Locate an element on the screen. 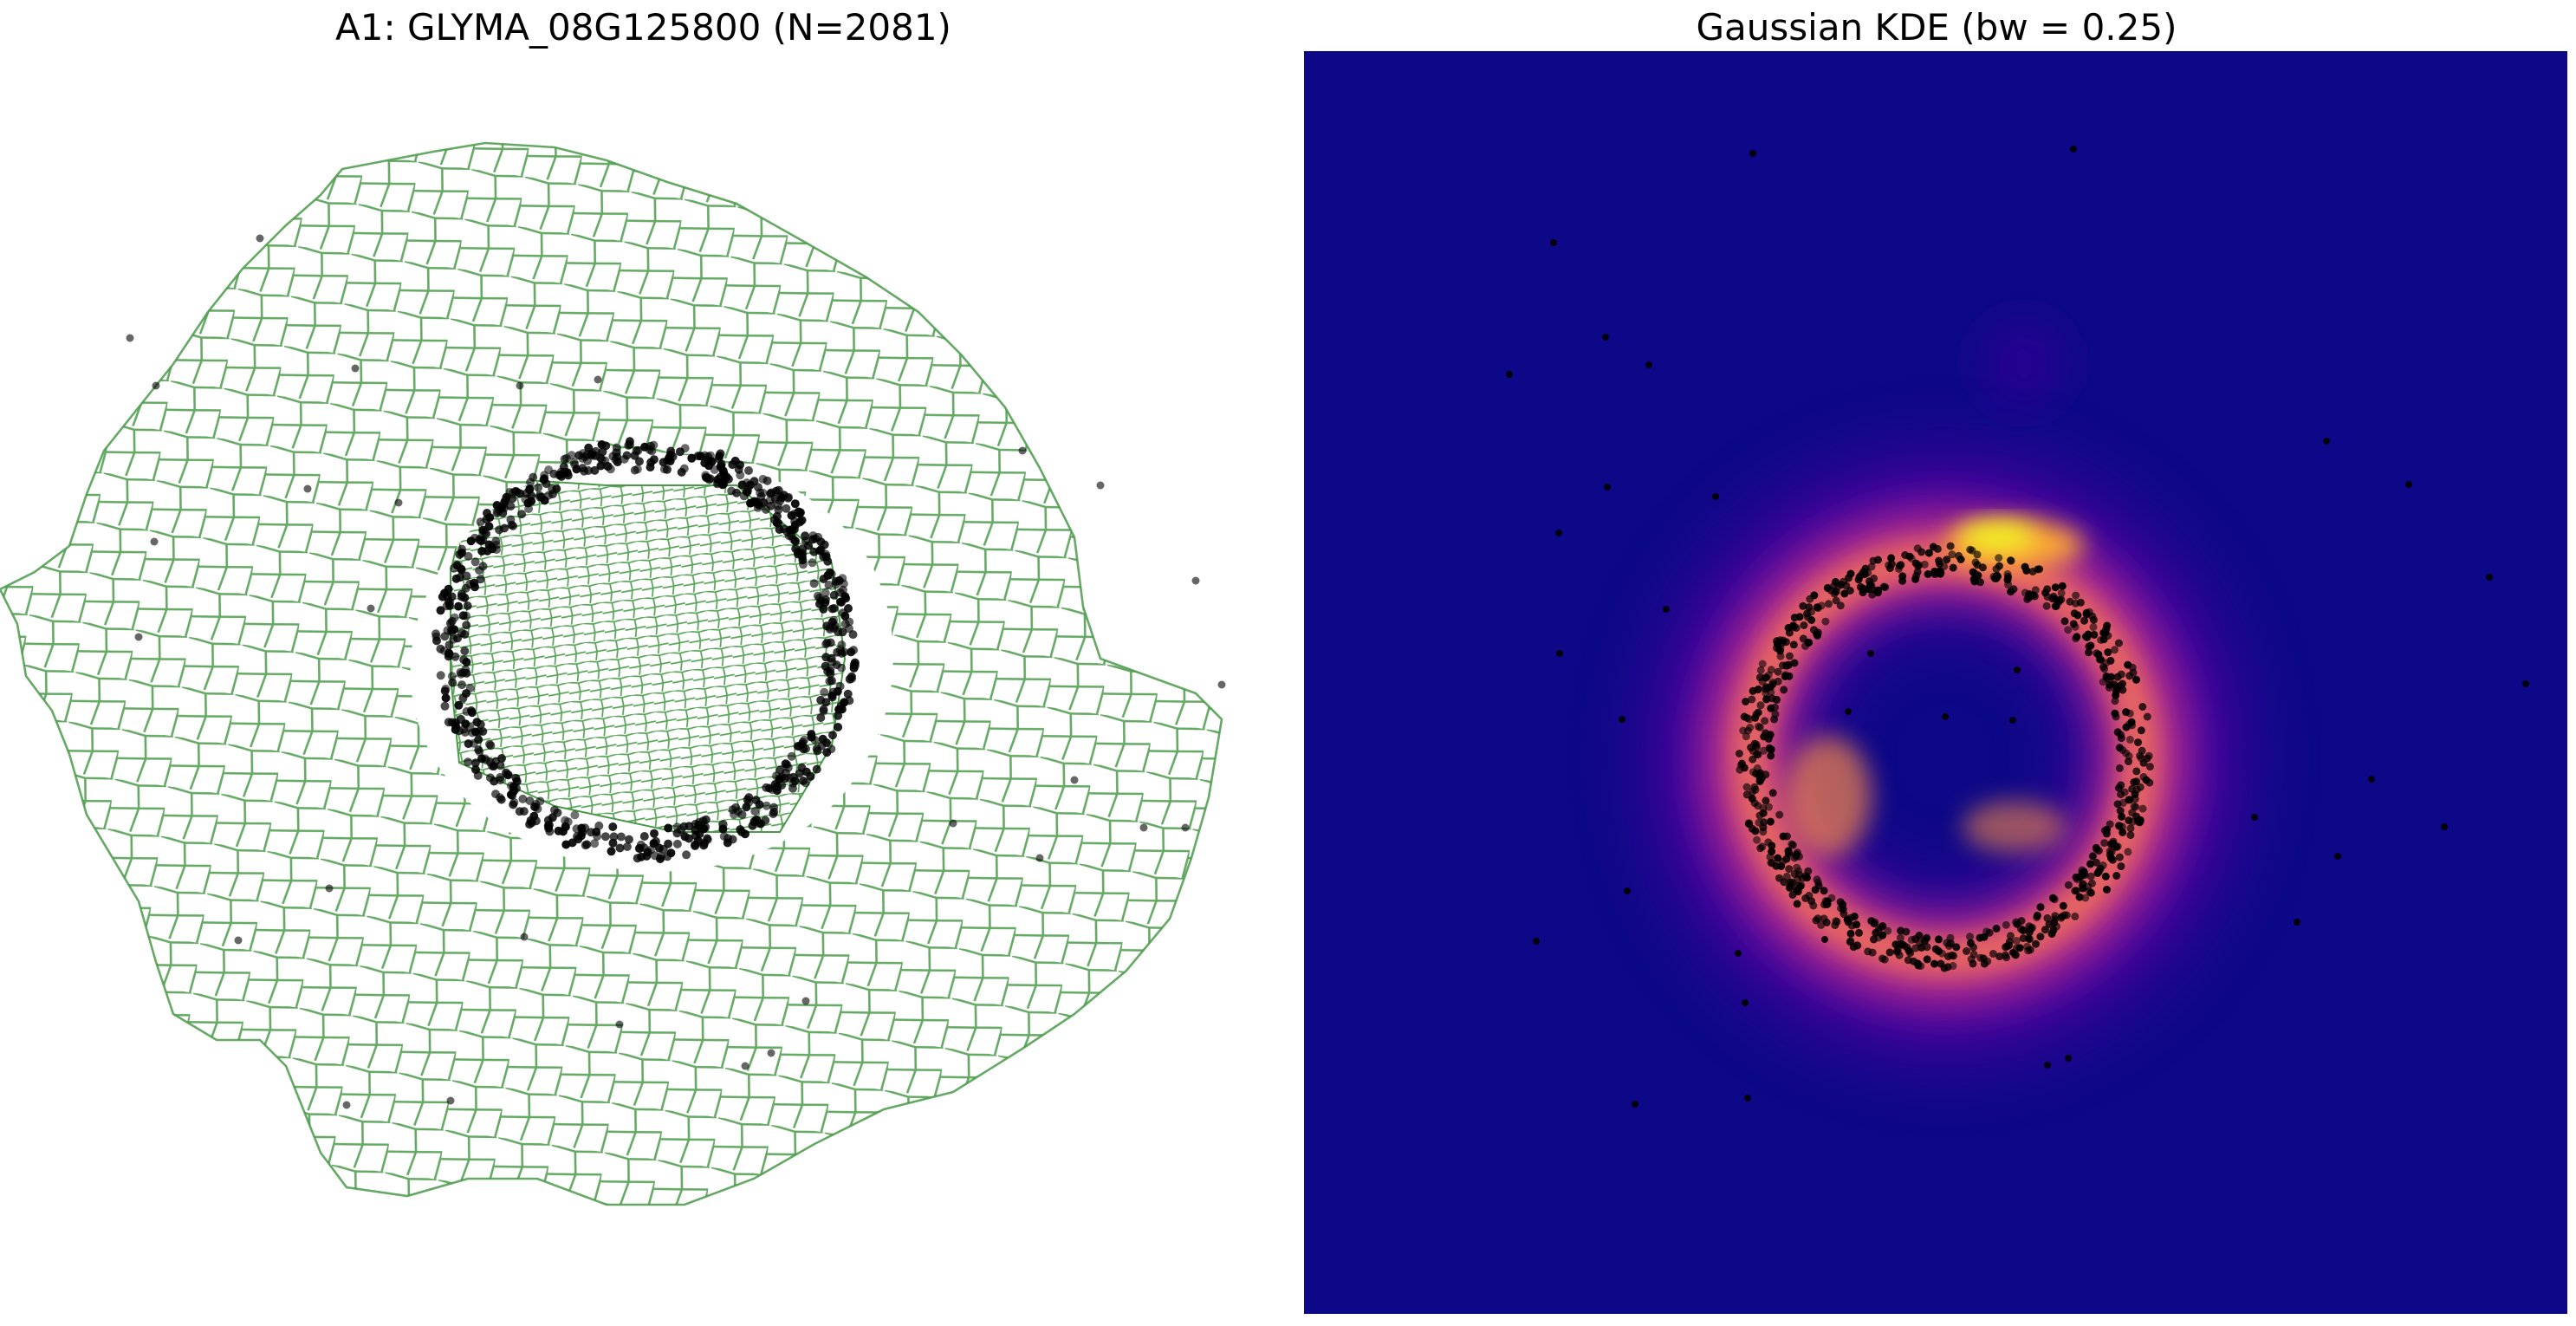 The width and height of the screenshot is (2576, 1326). left-panel-title: A1: GLYMA_08G125800 (N=2081) is located at coordinates (643, 27).